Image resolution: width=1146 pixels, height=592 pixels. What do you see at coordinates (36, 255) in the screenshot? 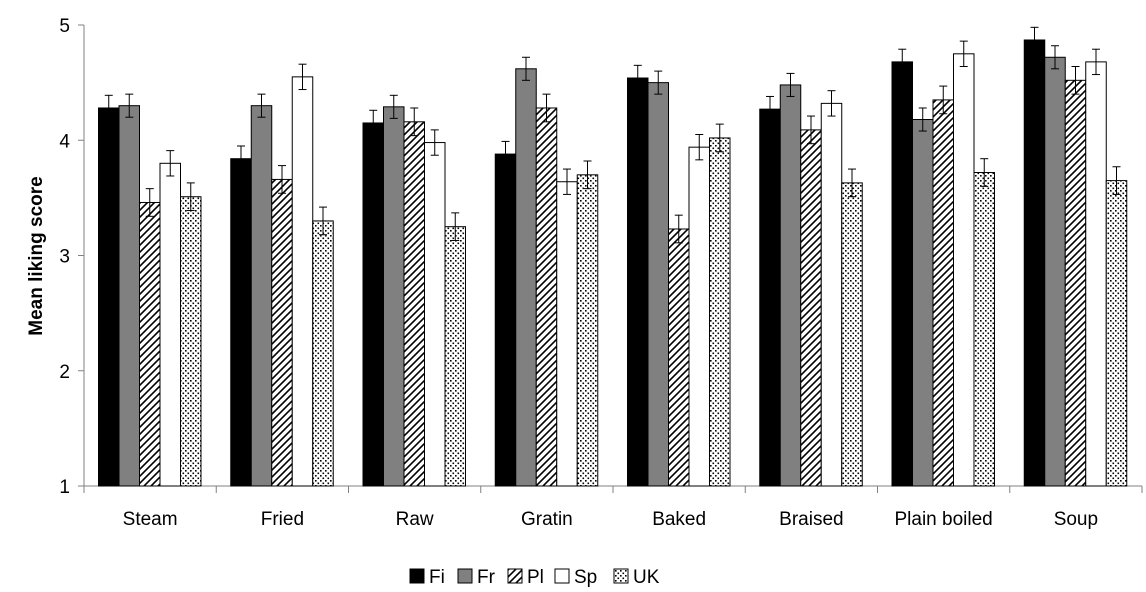
I see `y-axis-title: Mean liking score` at bounding box center [36, 255].